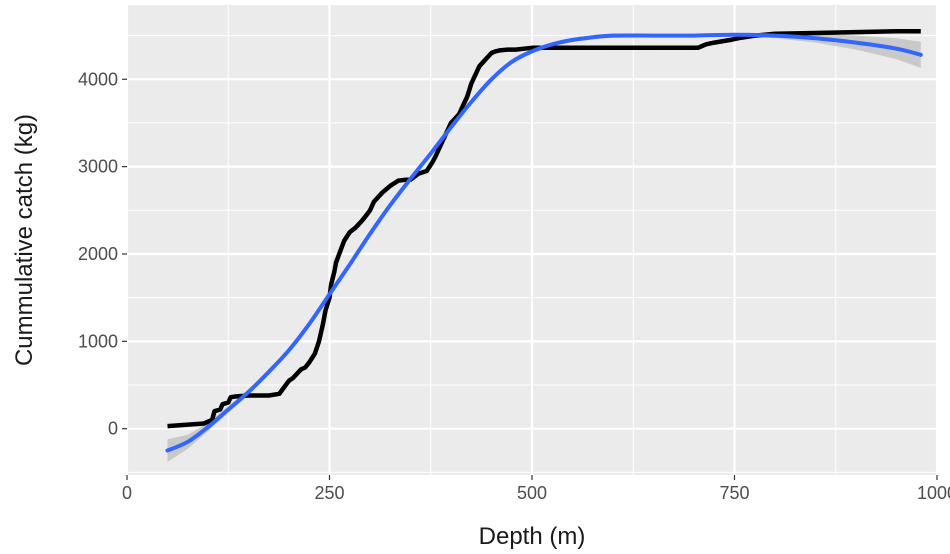 Image resolution: width=950 pixels, height=554 pixels. I want to click on x-axis: 0 250 500 750 1000, so click(536, 489).